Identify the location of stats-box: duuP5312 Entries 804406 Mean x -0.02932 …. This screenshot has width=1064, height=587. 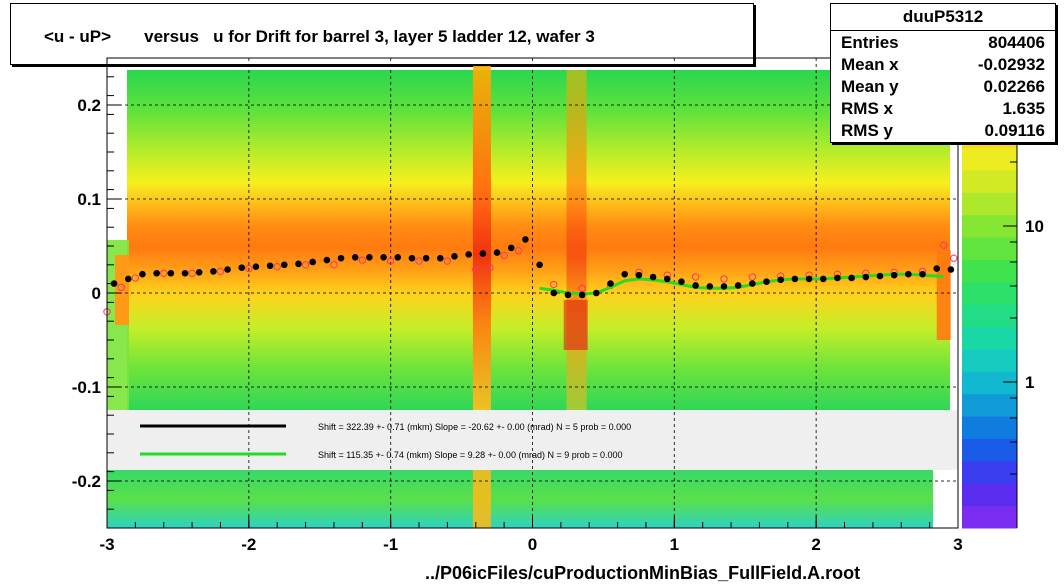
(943, 73).